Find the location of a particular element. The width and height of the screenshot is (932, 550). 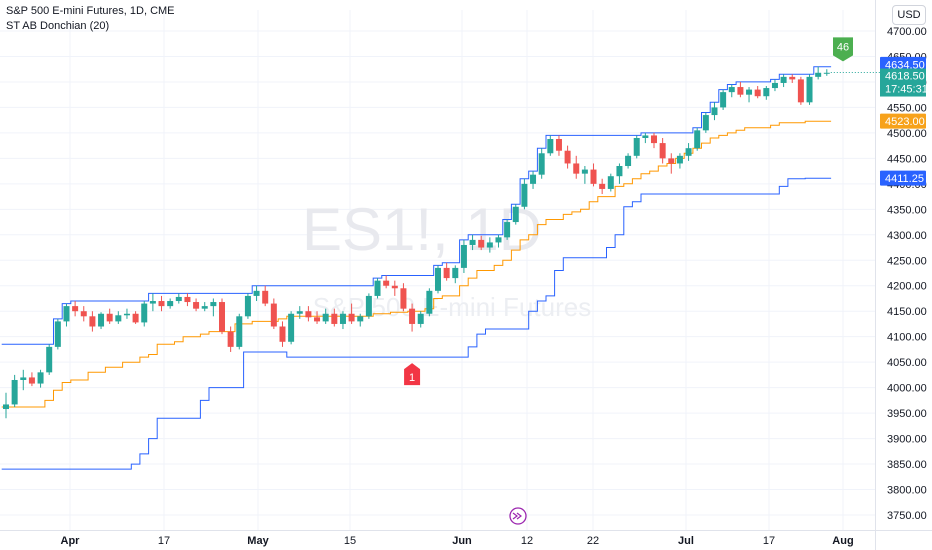

time-axis: Apr 17 May 15 Jun 12 22 Jul 17 Aug is located at coordinates (457, 541).